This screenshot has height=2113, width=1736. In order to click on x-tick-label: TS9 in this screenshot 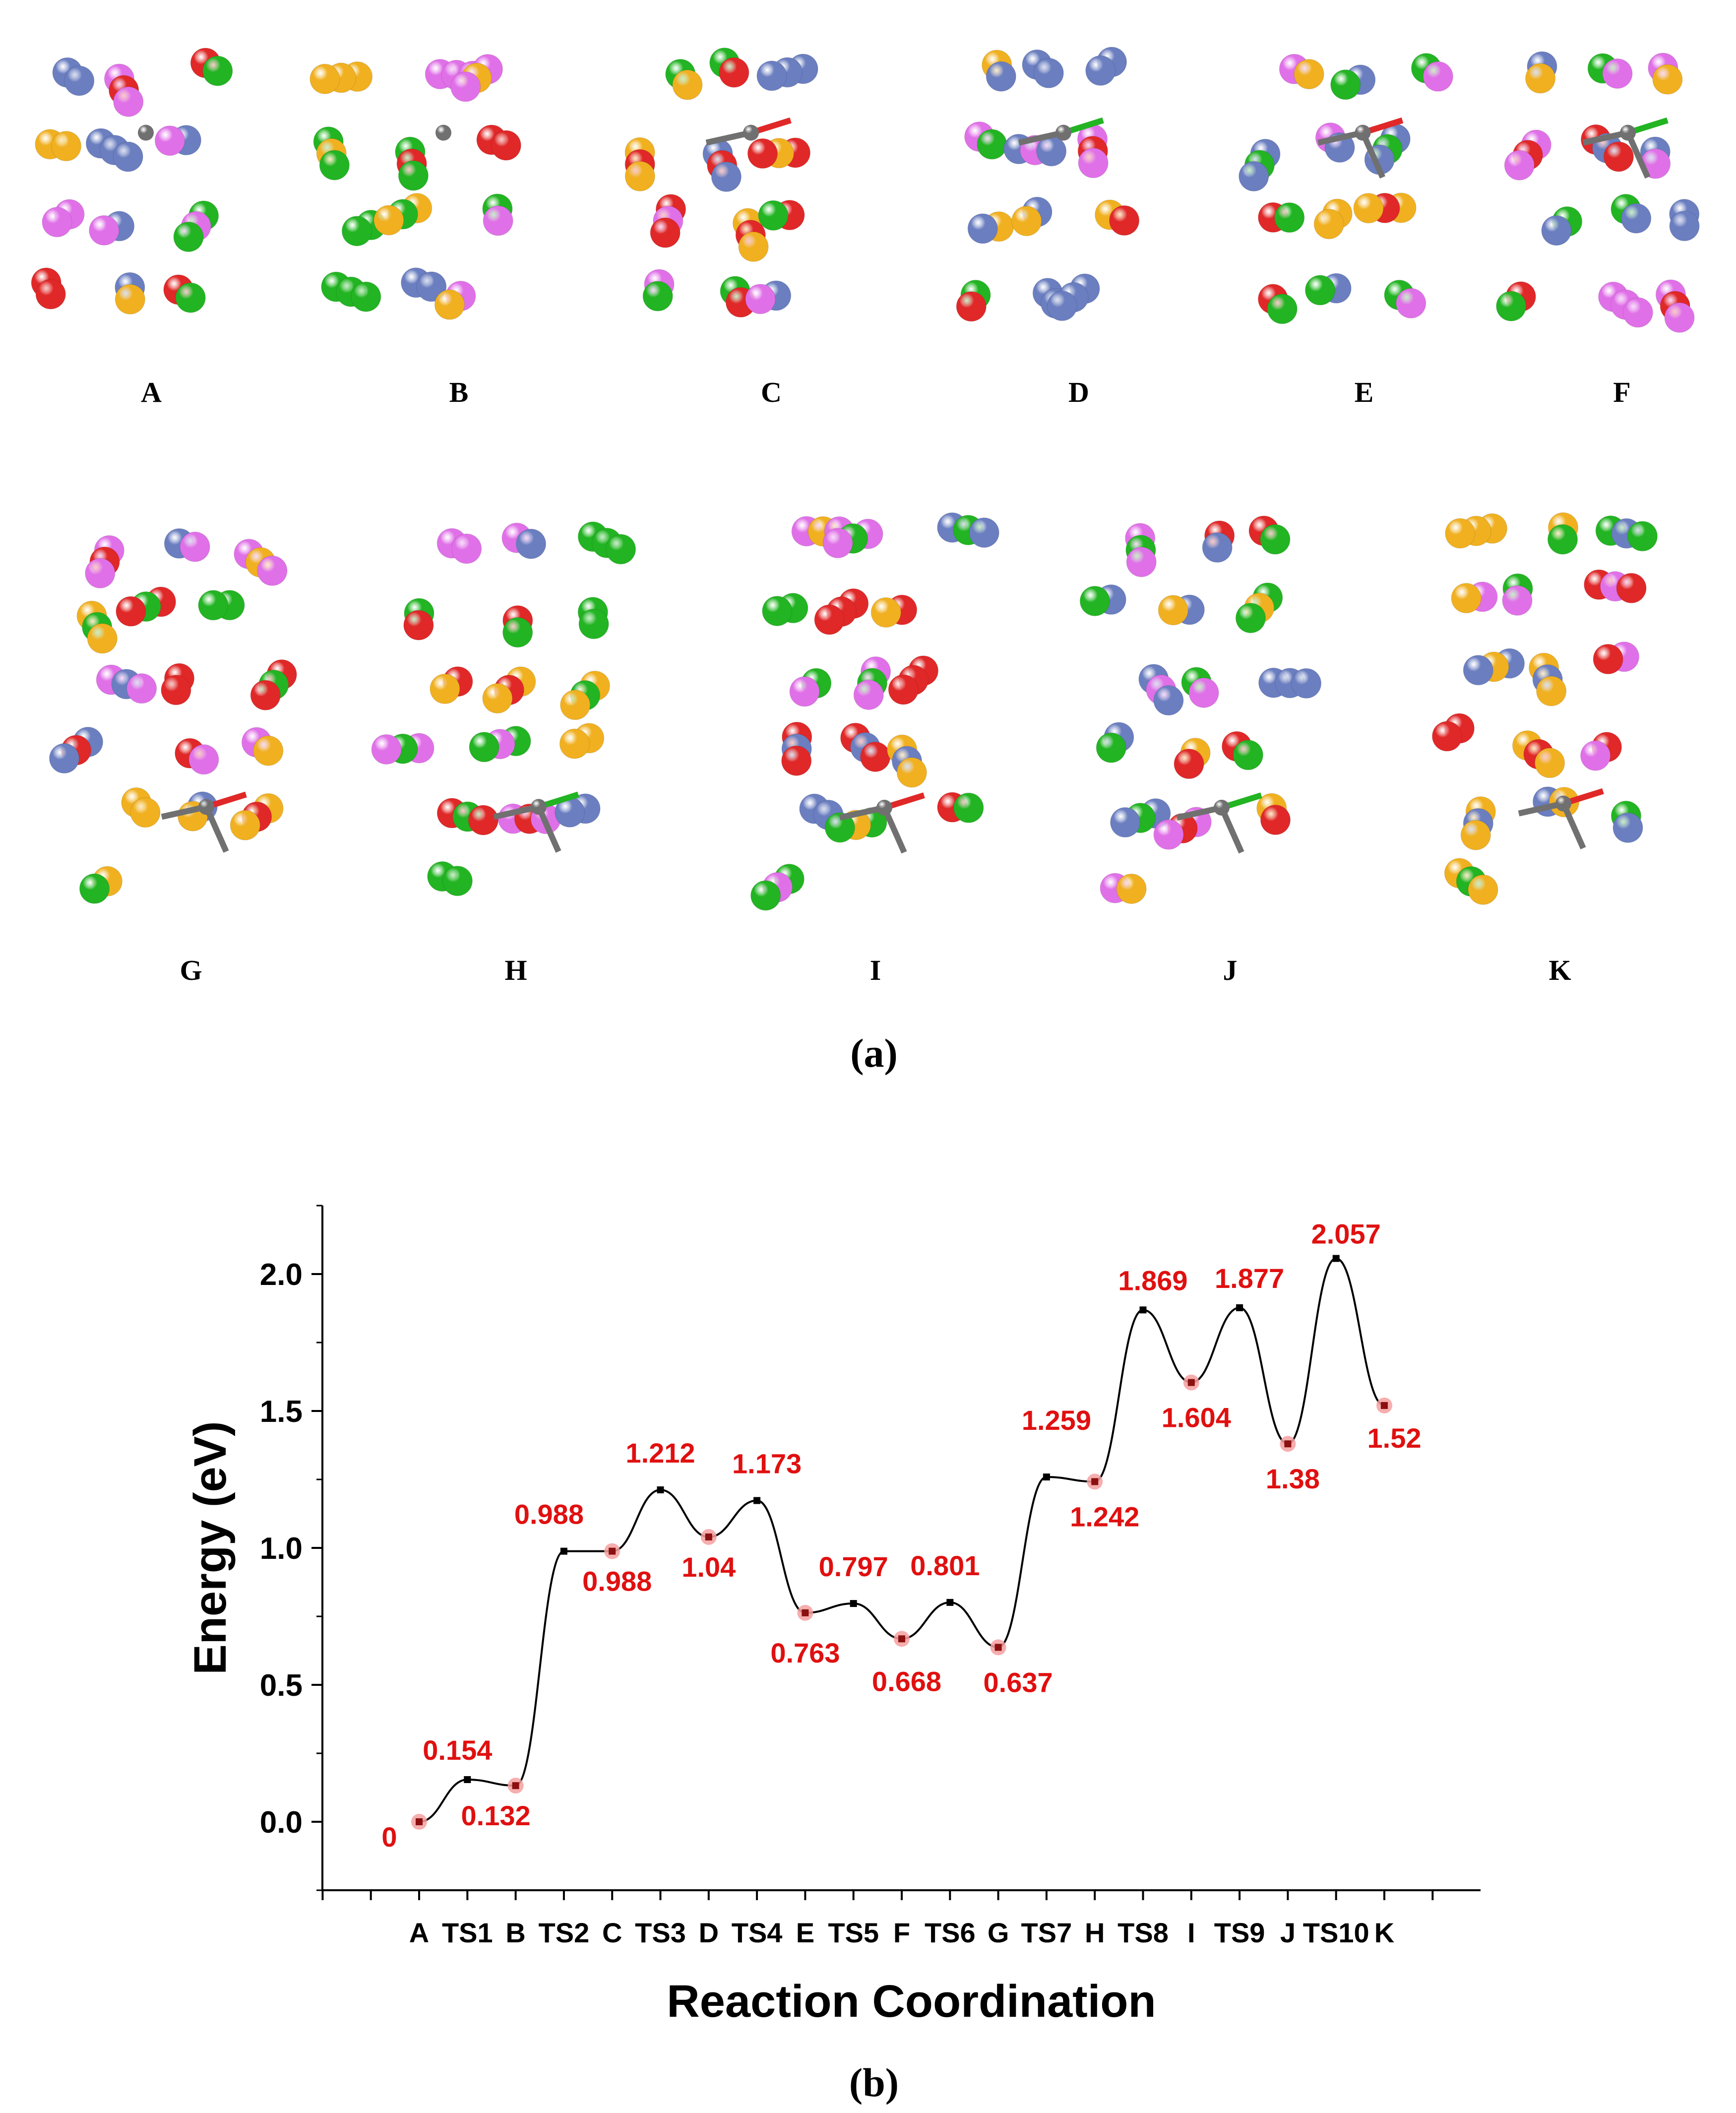, I will do `click(1239, 1932)`.